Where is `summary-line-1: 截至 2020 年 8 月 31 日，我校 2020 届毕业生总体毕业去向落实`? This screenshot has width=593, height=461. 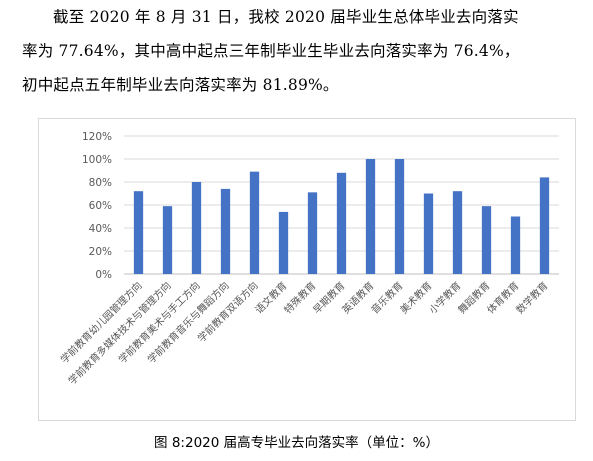 summary-line-1: 截至 2020 年 8 月 31 日，我校 2020 届毕业生总体毕业去向落实 is located at coordinates (286, 17).